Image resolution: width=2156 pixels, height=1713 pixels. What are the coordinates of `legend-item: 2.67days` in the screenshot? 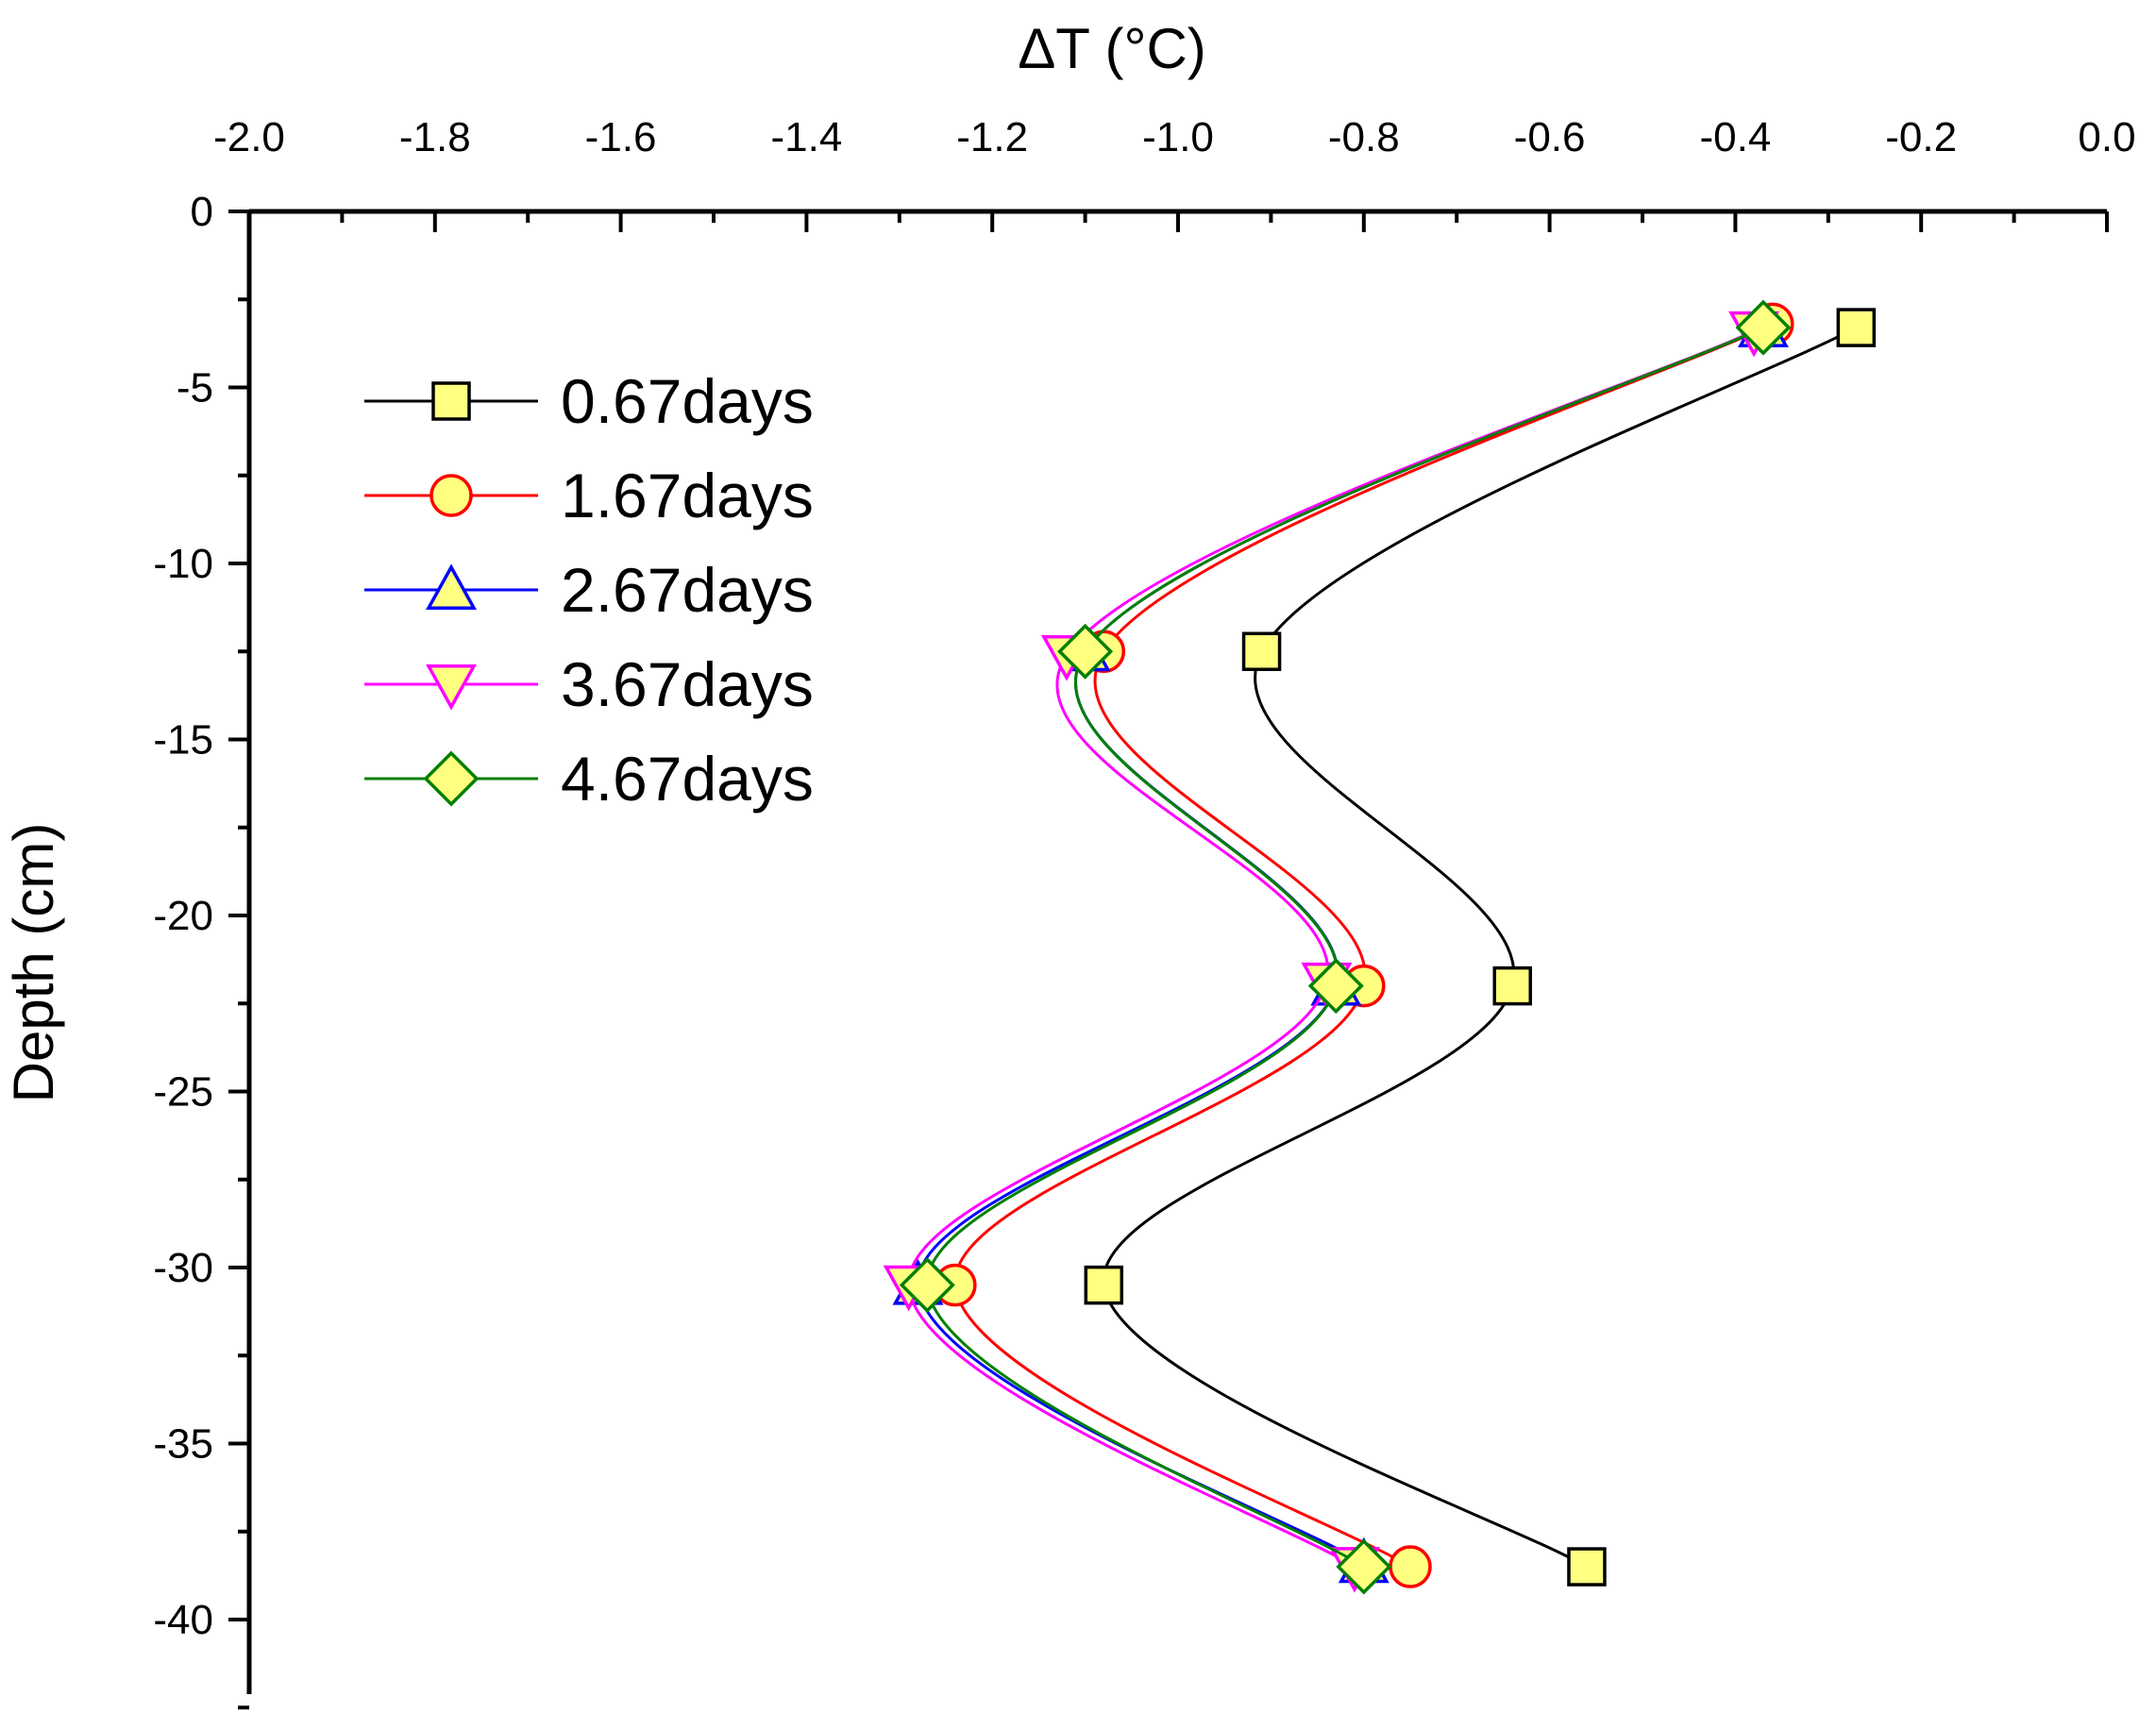 It's located at (589, 590).